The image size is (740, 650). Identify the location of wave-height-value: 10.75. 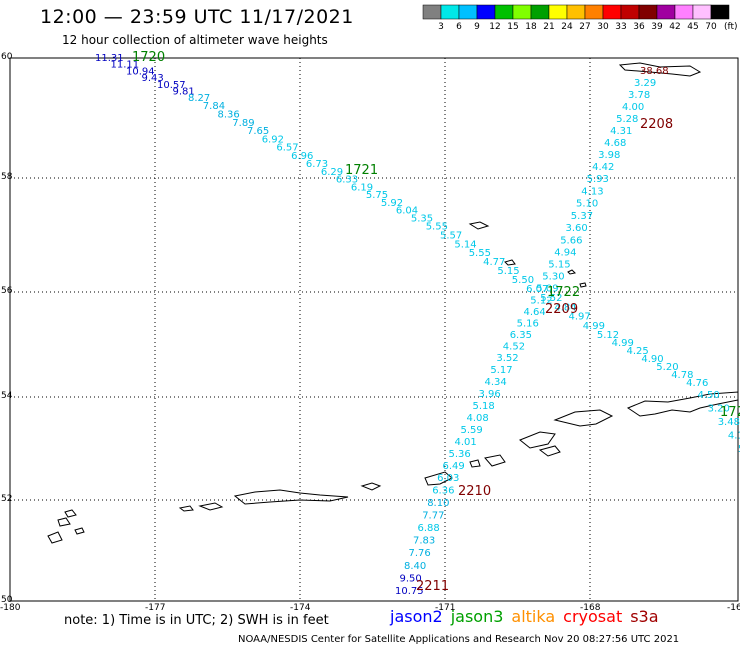
(409, 591).